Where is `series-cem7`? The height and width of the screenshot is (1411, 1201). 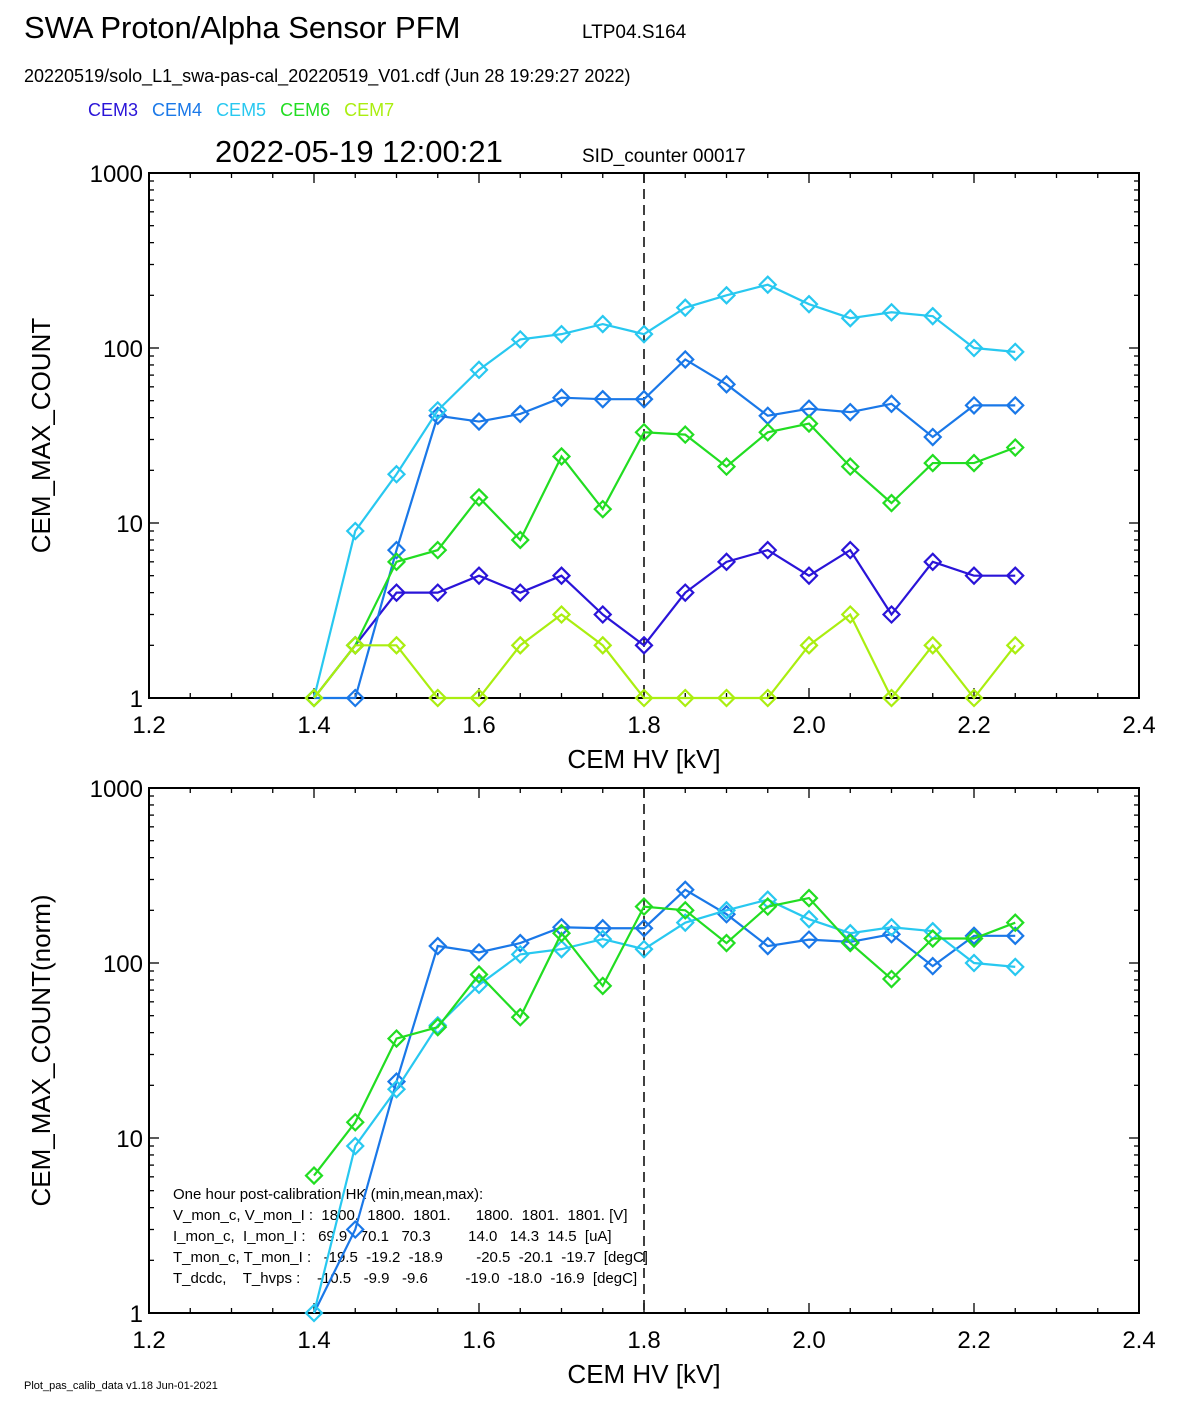 series-cem7 is located at coordinates (664, 656).